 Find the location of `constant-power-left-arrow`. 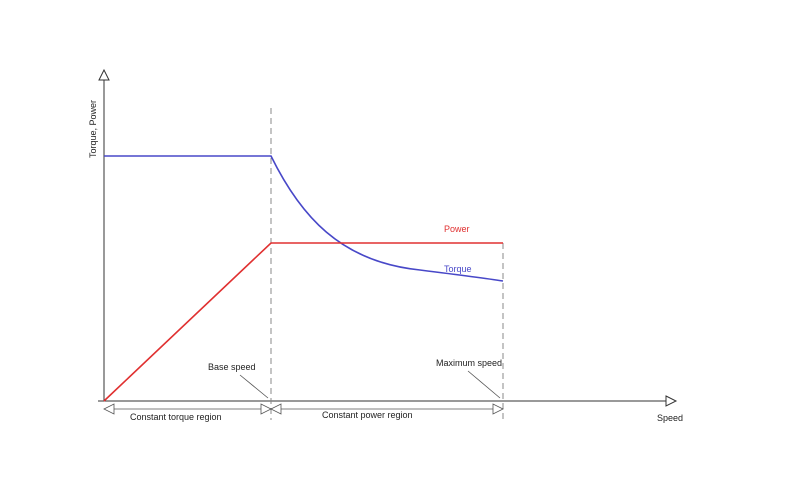

constant-power-left-arrow is located at coordinates (276, 409).